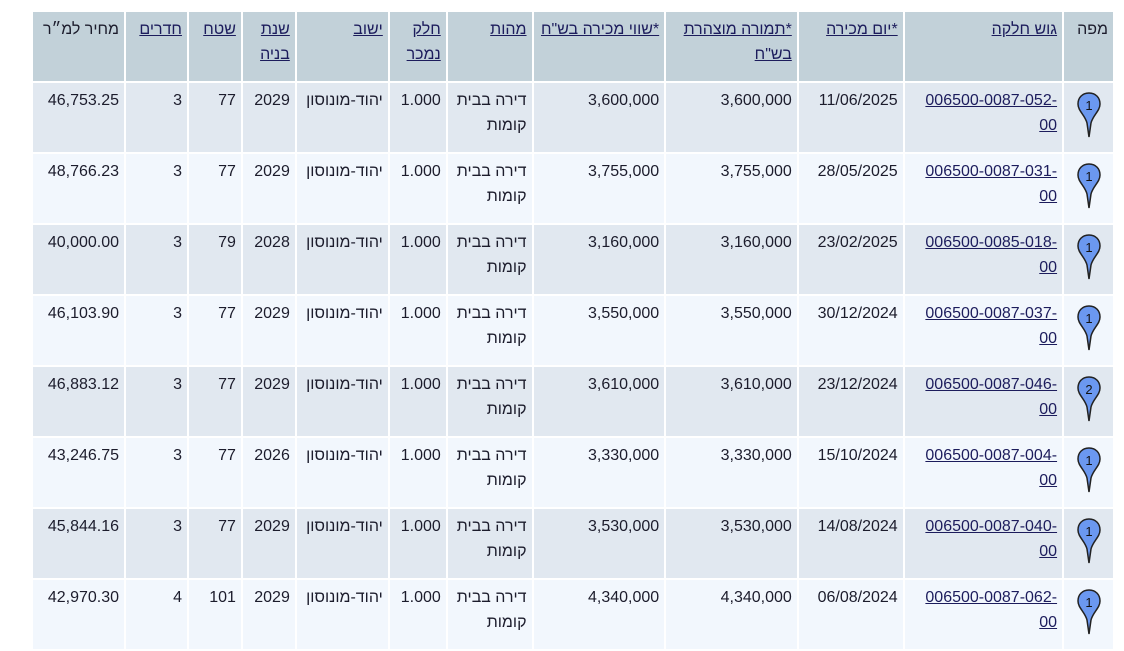 Image resolution: width=1124 pixels, height=651 pixels. What do you see at coordinates (737, 42) in the screenshot?
I see `header-declared-value-label: *תמורה מוצהרת בש"ח` at bounding box center [737, 42].